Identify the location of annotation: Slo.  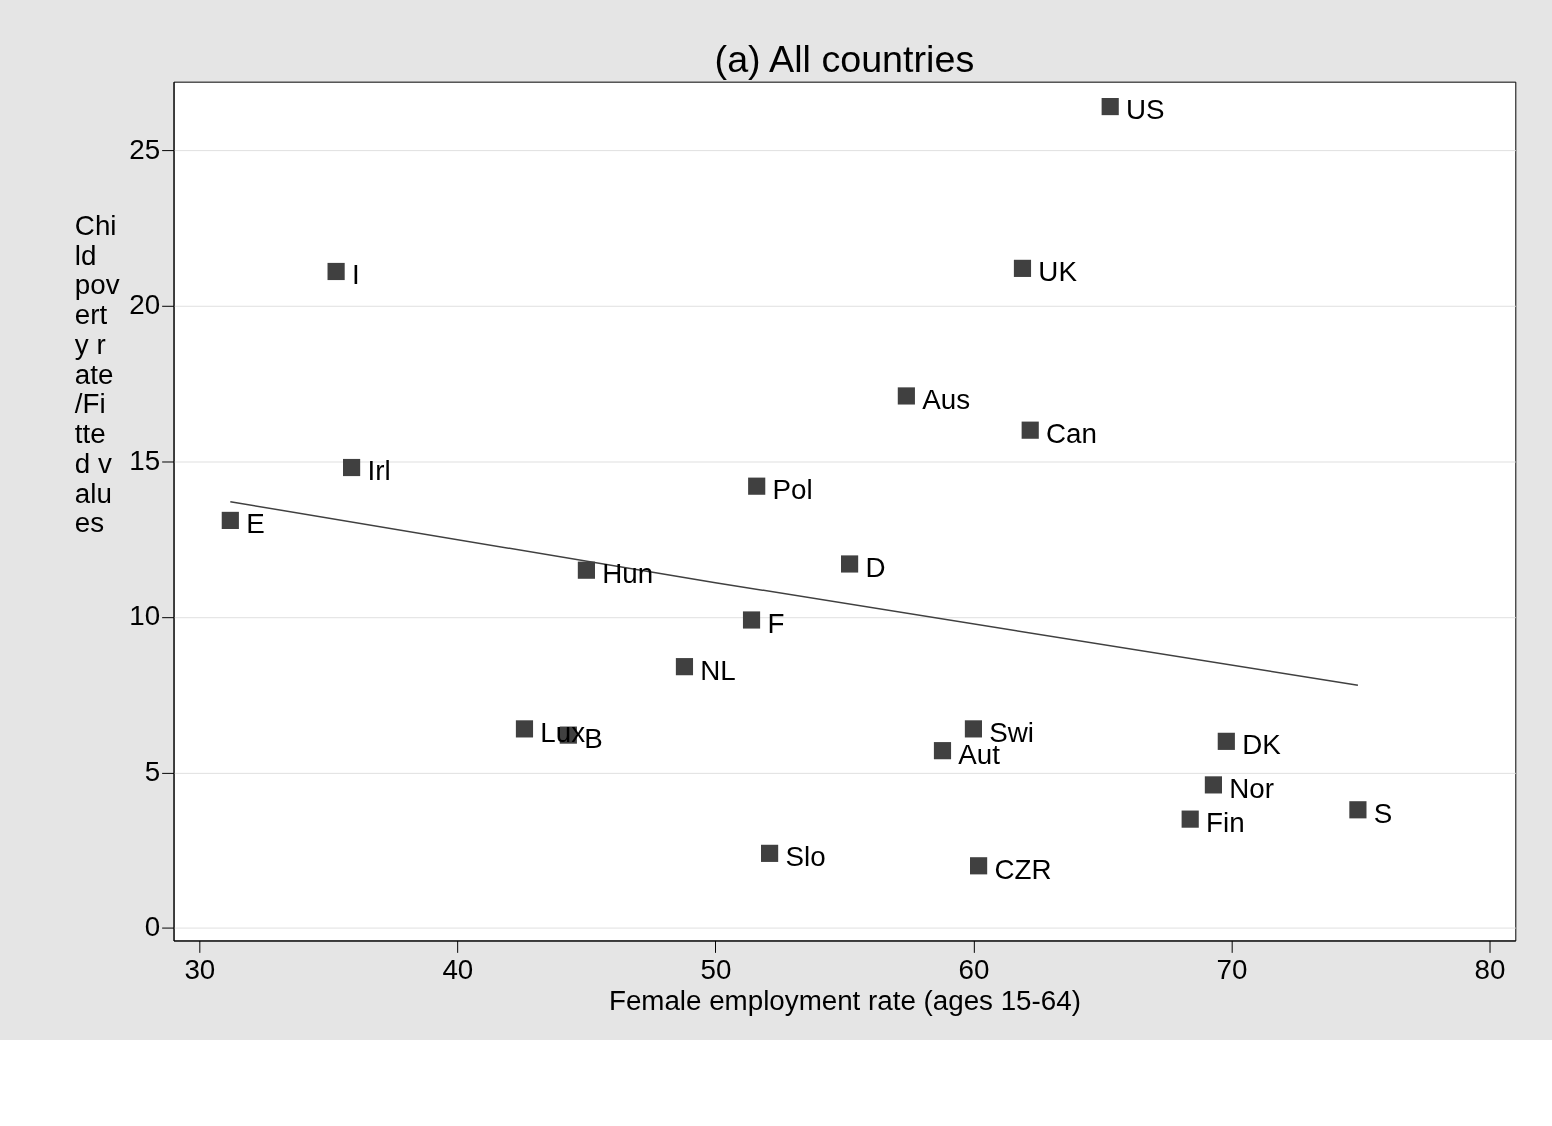
(805, 857).